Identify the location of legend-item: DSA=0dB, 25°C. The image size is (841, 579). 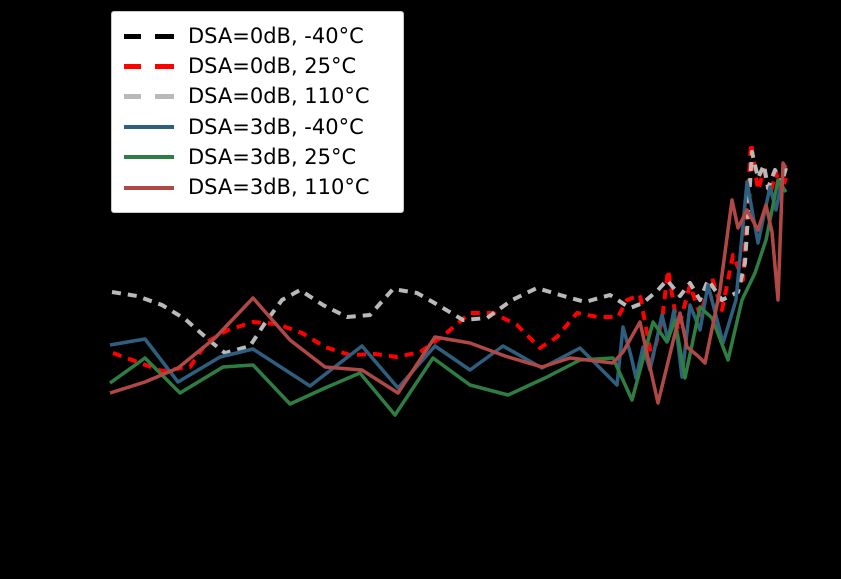
(258, 67).